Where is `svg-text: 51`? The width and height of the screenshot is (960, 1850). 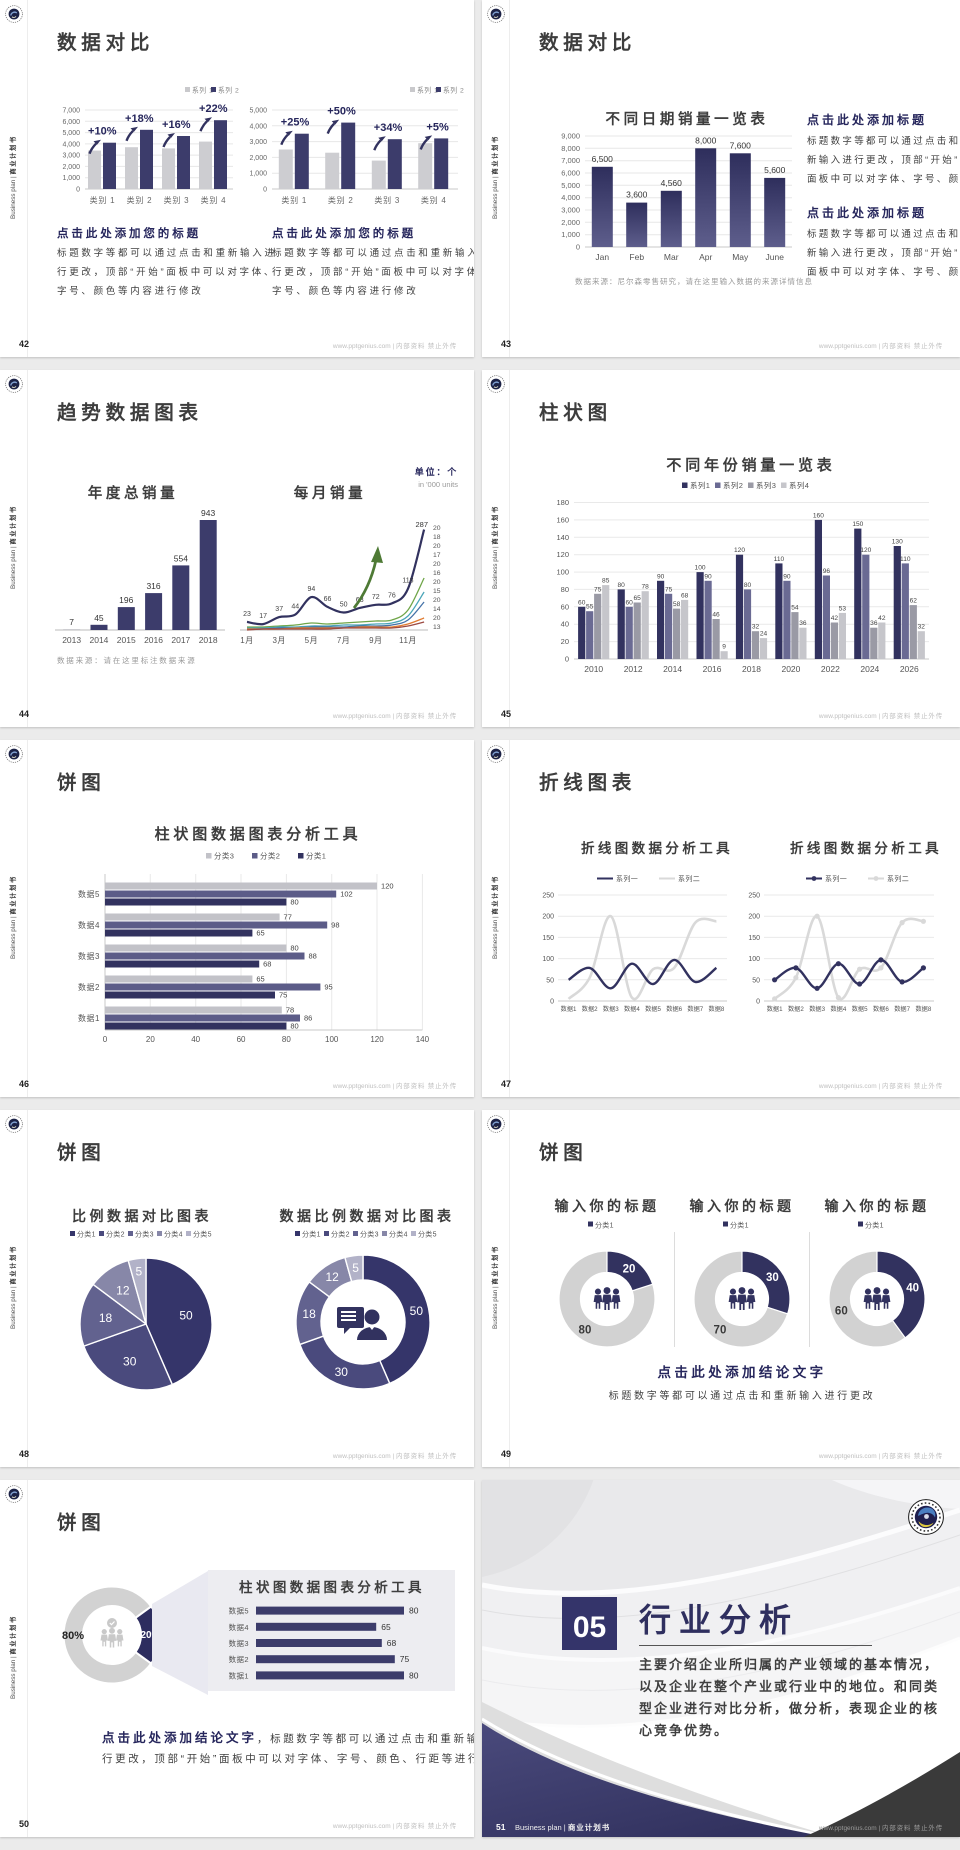
svg-text: 51 is located at coordinates (501, 1827).